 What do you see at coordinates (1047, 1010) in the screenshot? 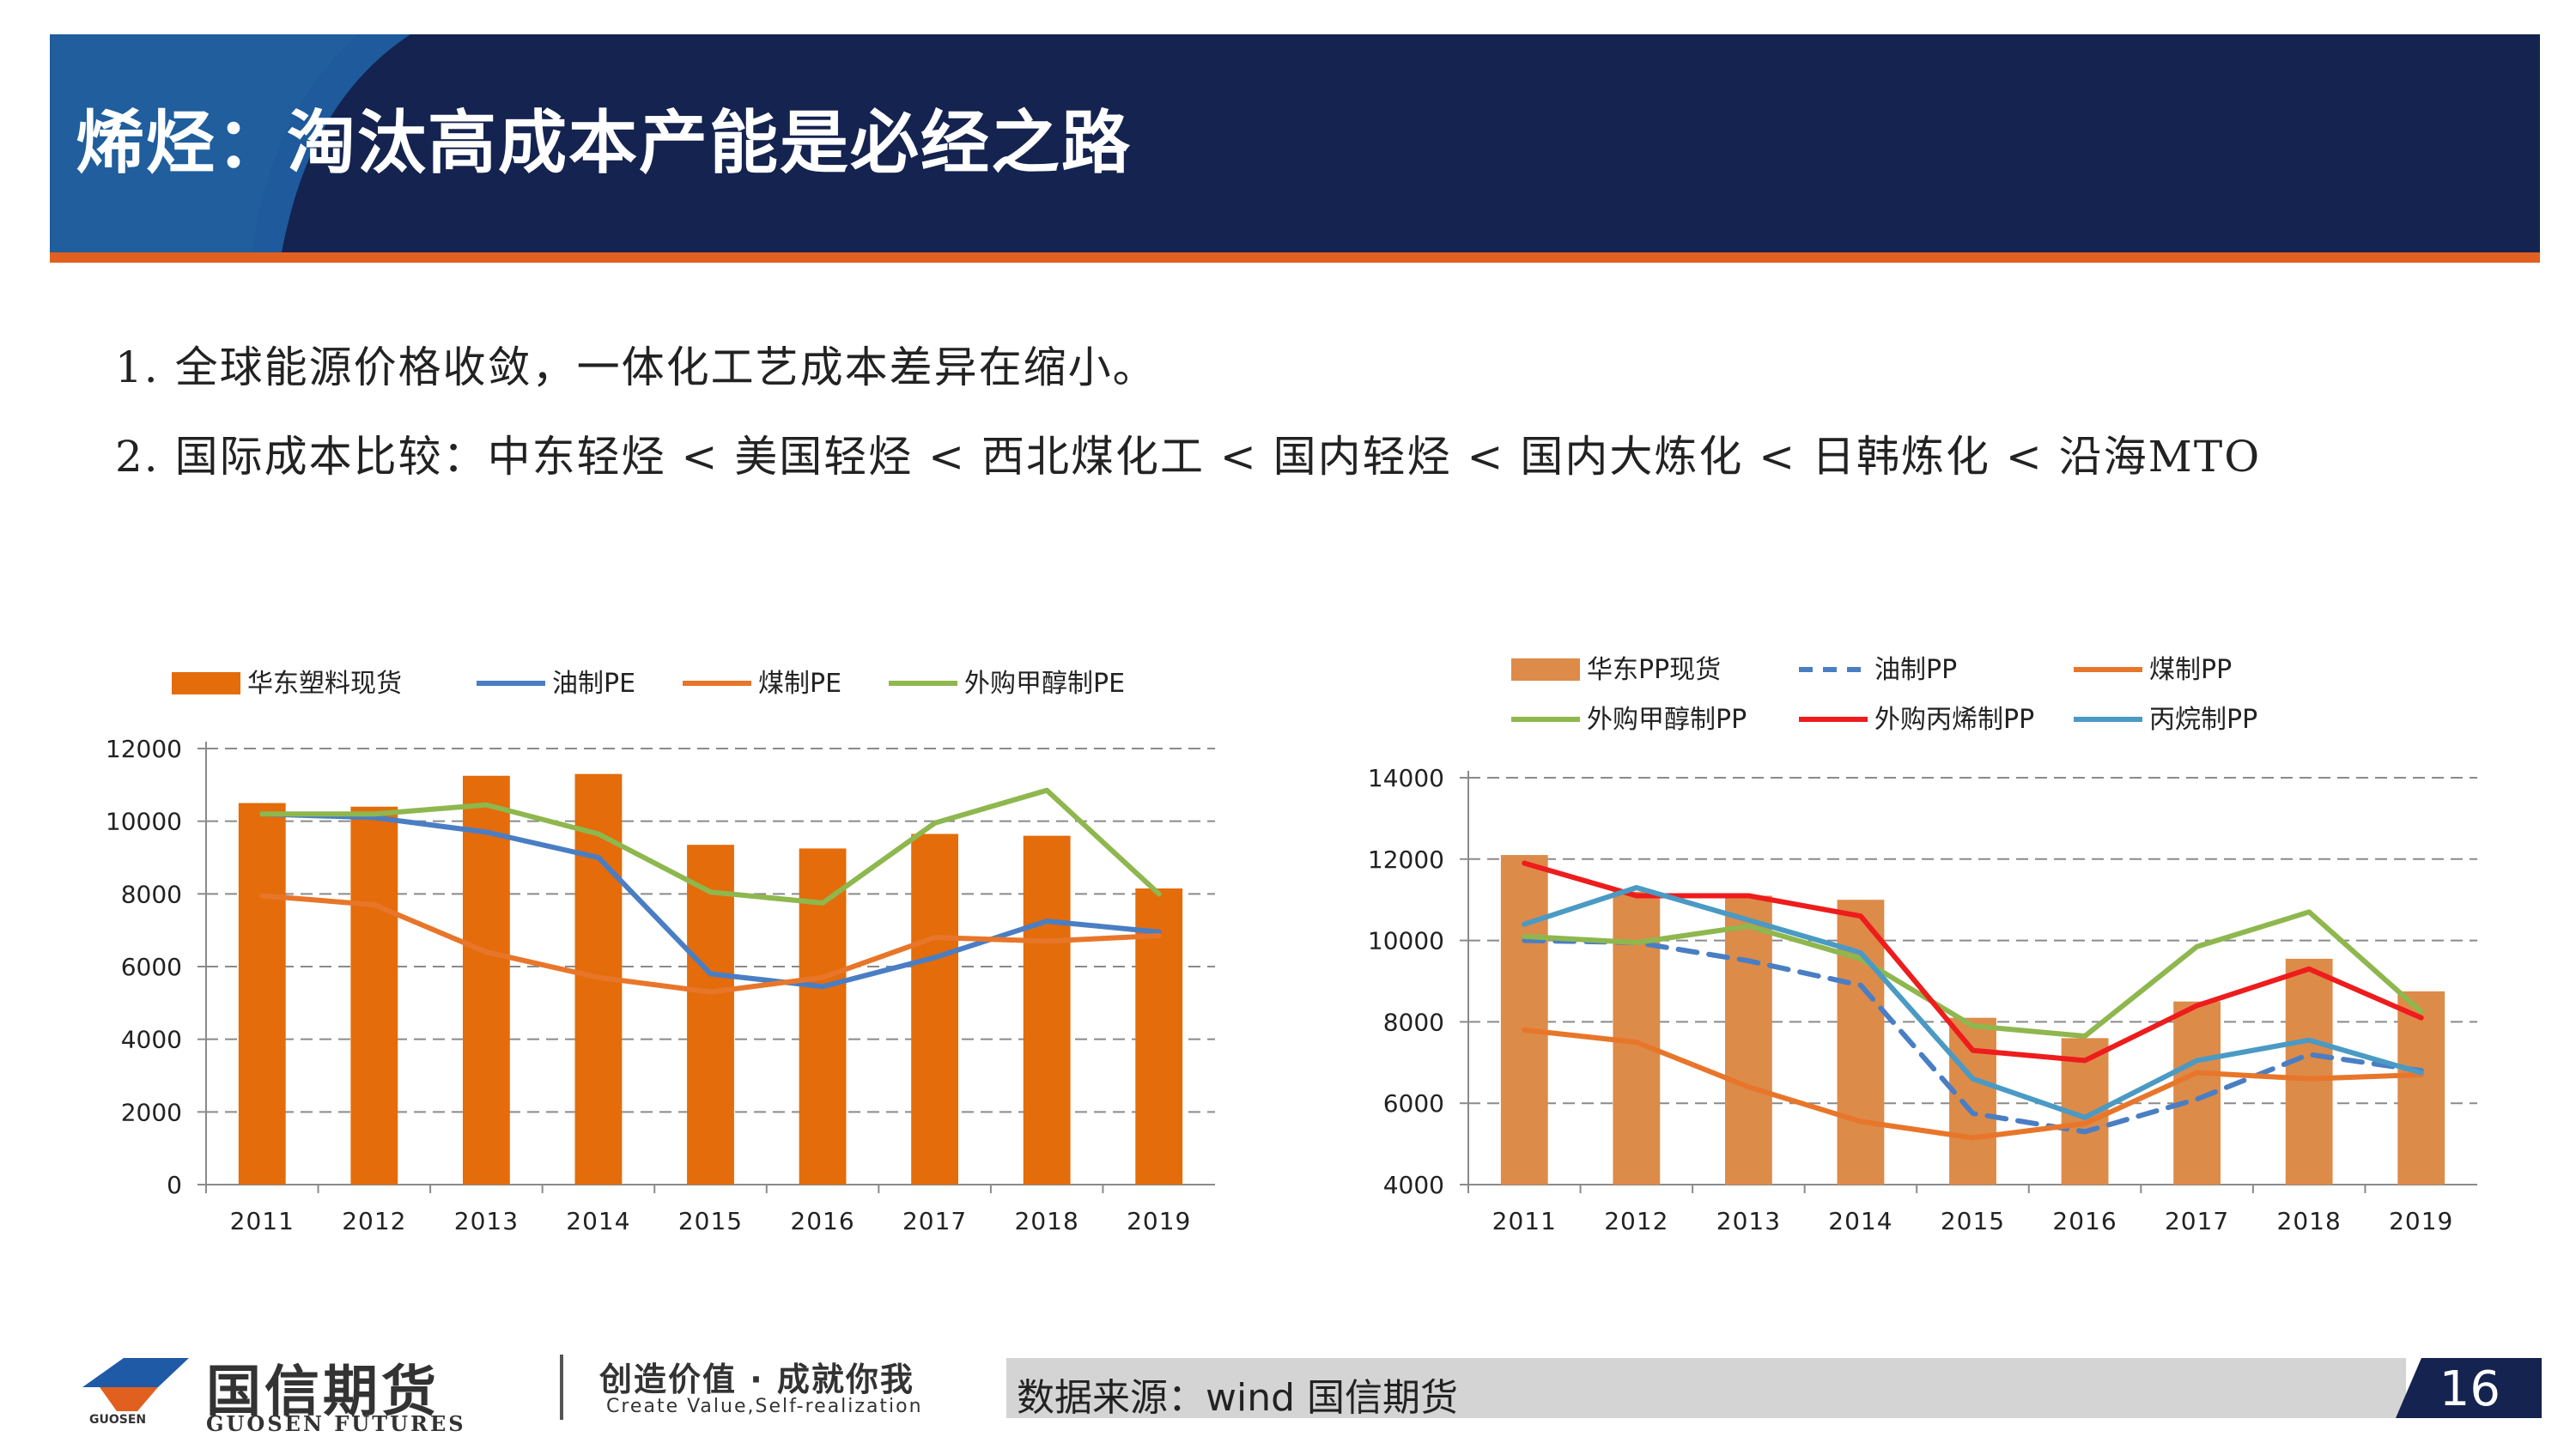
I see `chart1-bar-2018` at bounding box center [1047, 1010].